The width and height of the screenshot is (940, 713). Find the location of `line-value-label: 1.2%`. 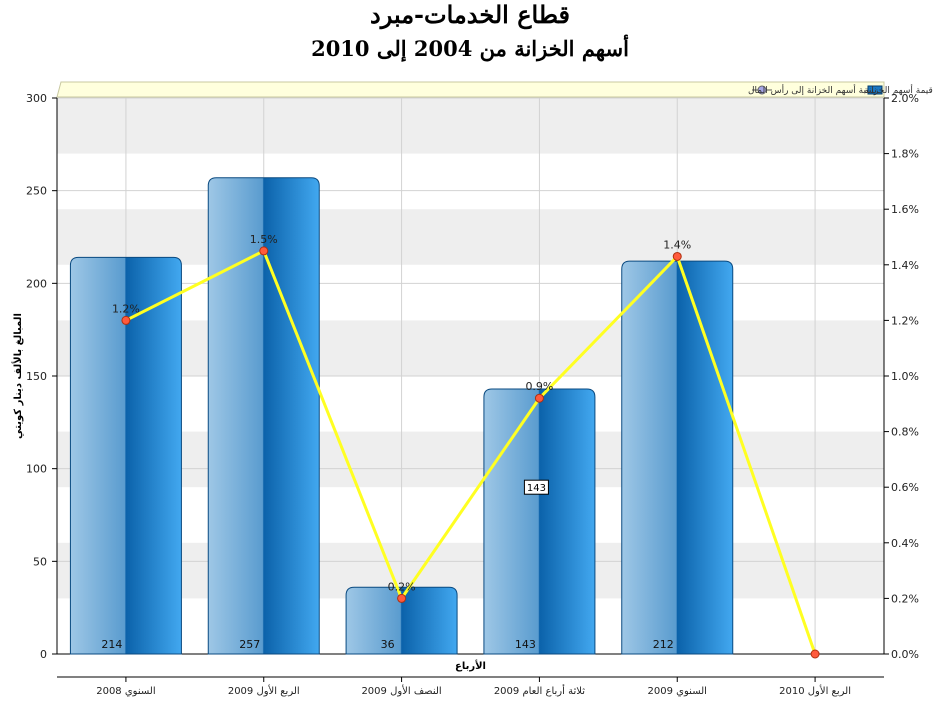

line-value-label: 1.2% is located at coordinates (126, 308).